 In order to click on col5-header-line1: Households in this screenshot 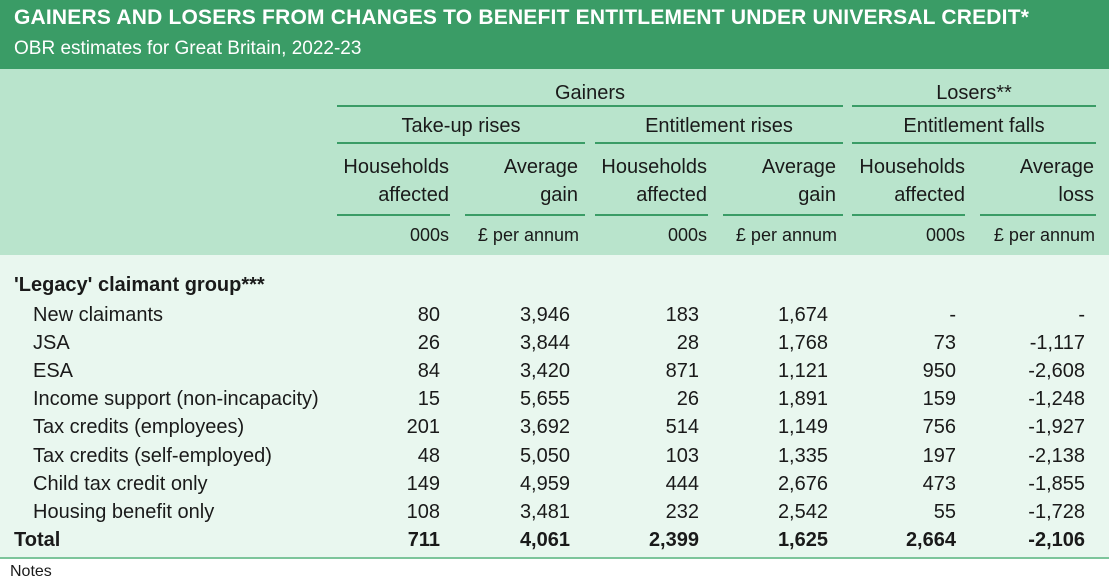, I will do `click(912, 167)`.